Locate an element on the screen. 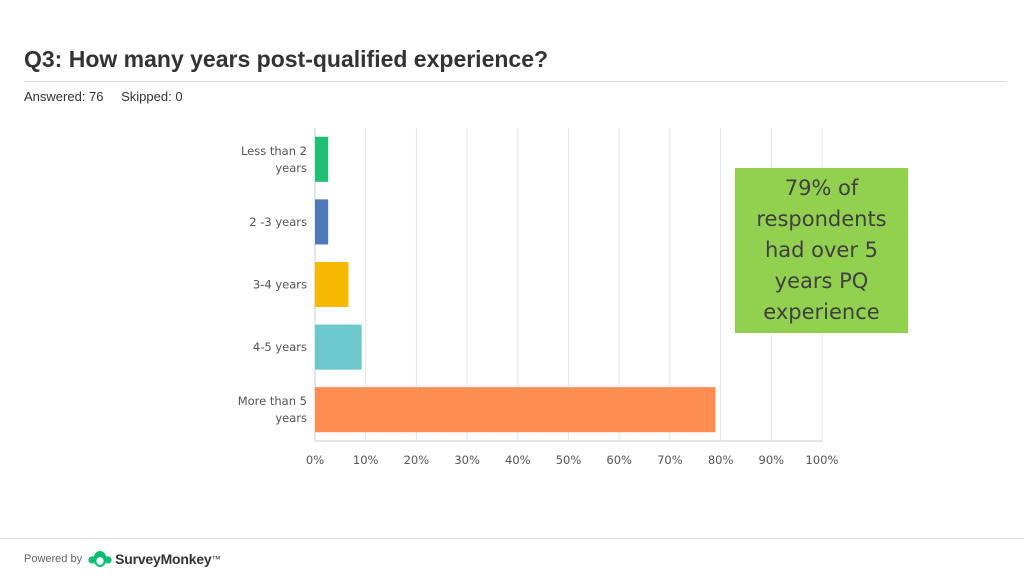  category-label-line: 3-4 years is located at coordinates (280, 285).